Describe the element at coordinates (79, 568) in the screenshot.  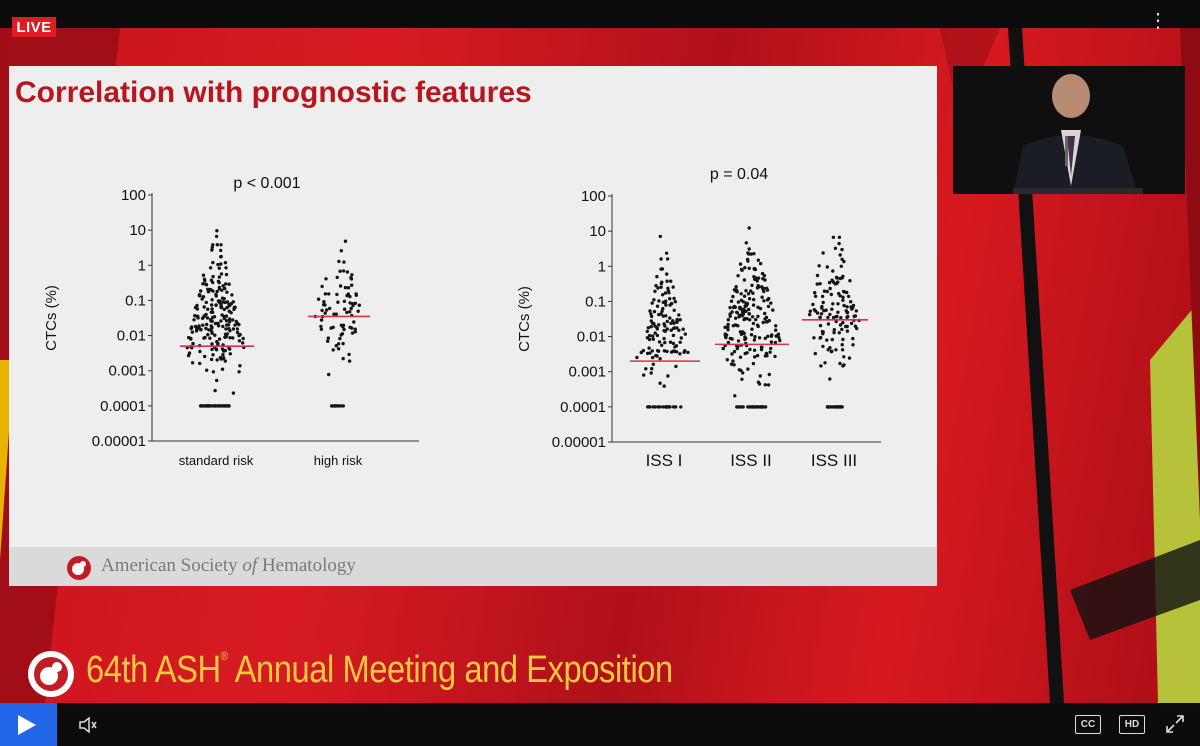
I see `ash-logo-icon` at that location.